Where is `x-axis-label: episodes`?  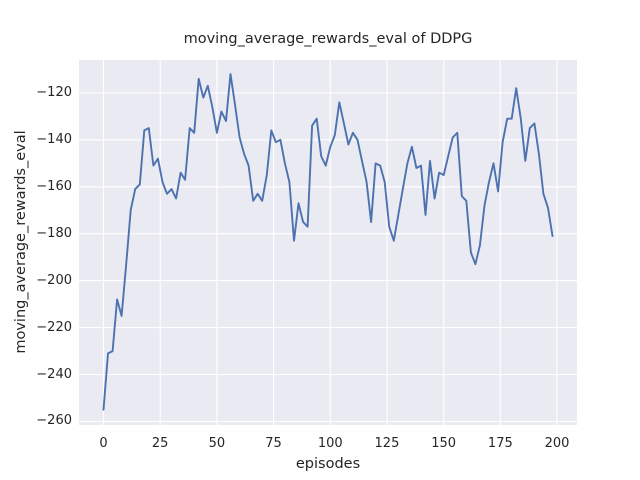 x-axis-label: episodes is located at coordinates (328, 464).